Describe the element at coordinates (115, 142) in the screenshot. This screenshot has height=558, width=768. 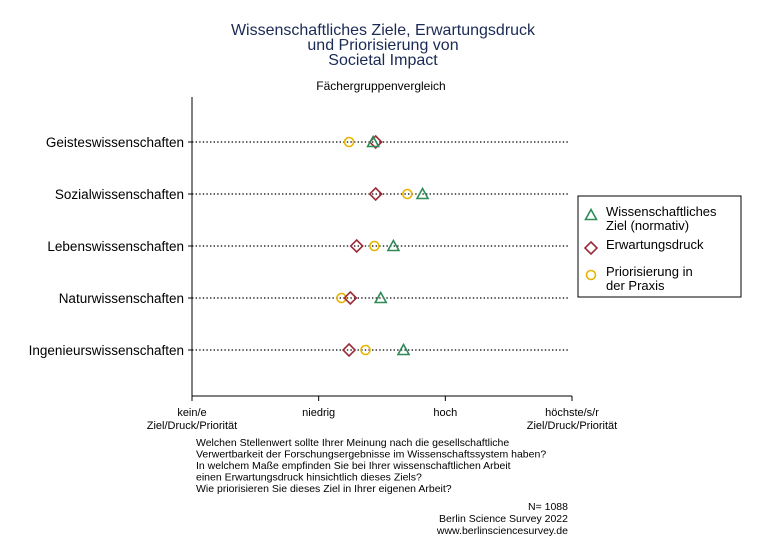
I see `category-label: Geisteswissenschaften` at that location.